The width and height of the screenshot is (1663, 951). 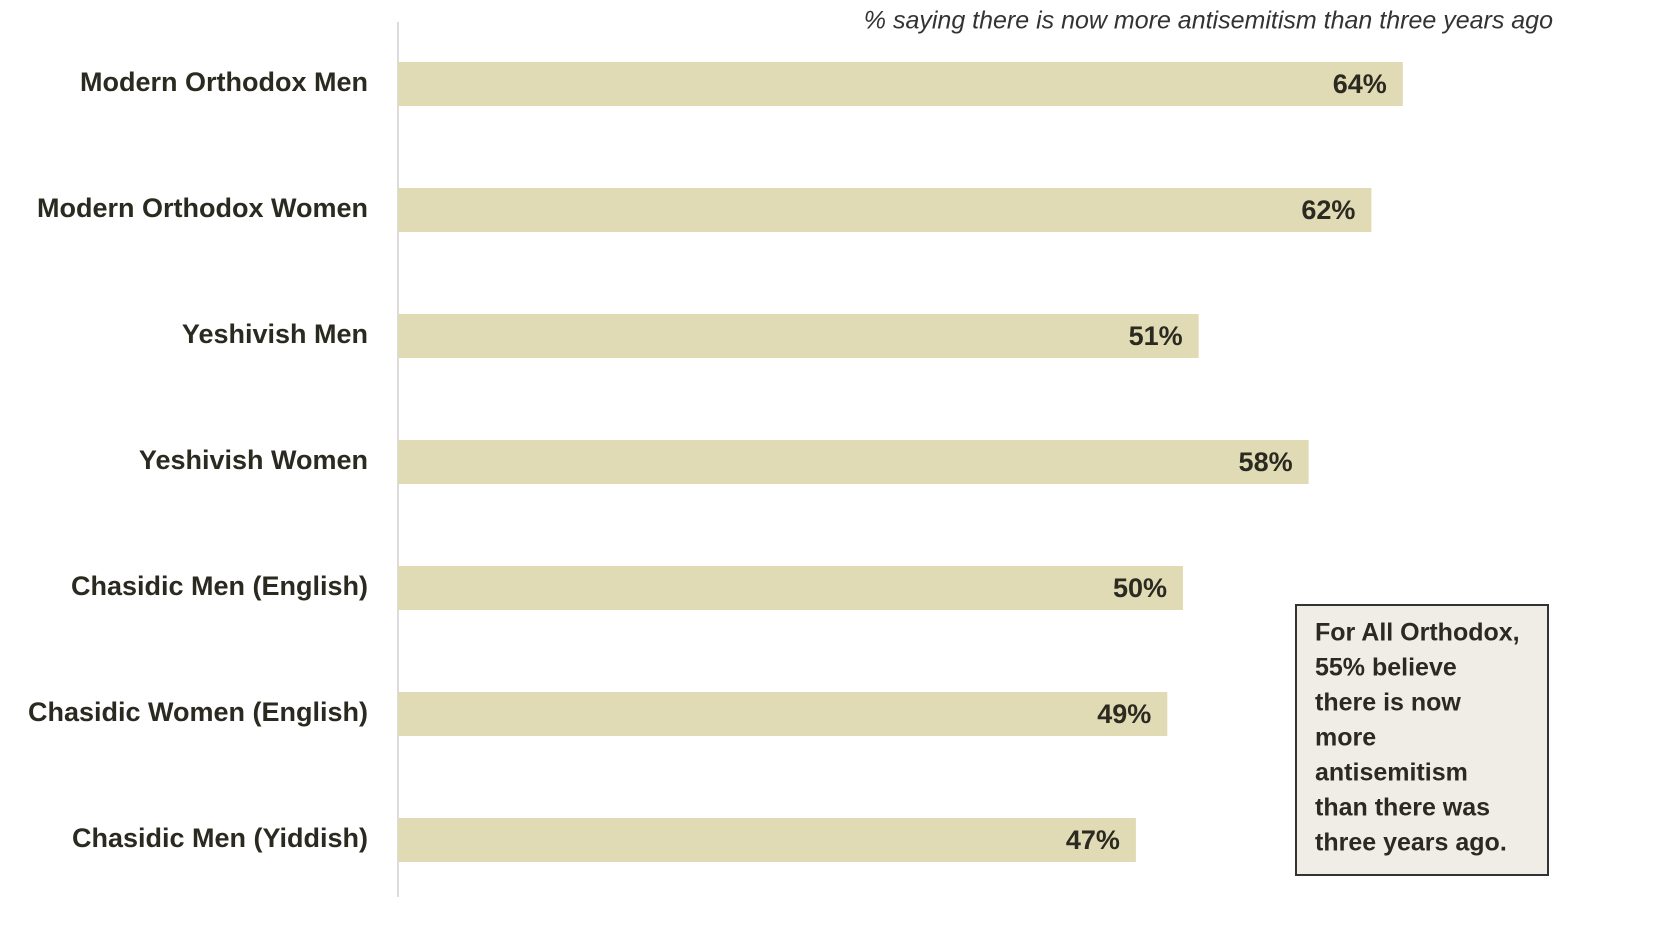 I want to click on annotation-box, so click(x=1422, y=740).